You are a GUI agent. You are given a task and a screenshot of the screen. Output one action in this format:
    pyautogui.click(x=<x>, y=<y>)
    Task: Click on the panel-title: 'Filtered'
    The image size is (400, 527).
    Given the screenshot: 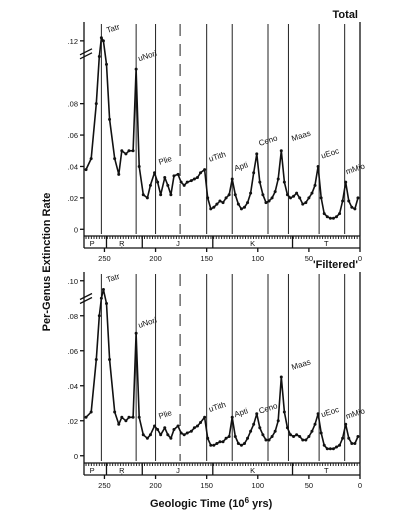 What is the action you would take?
    pyautogui.click(x=335, y=265)
    